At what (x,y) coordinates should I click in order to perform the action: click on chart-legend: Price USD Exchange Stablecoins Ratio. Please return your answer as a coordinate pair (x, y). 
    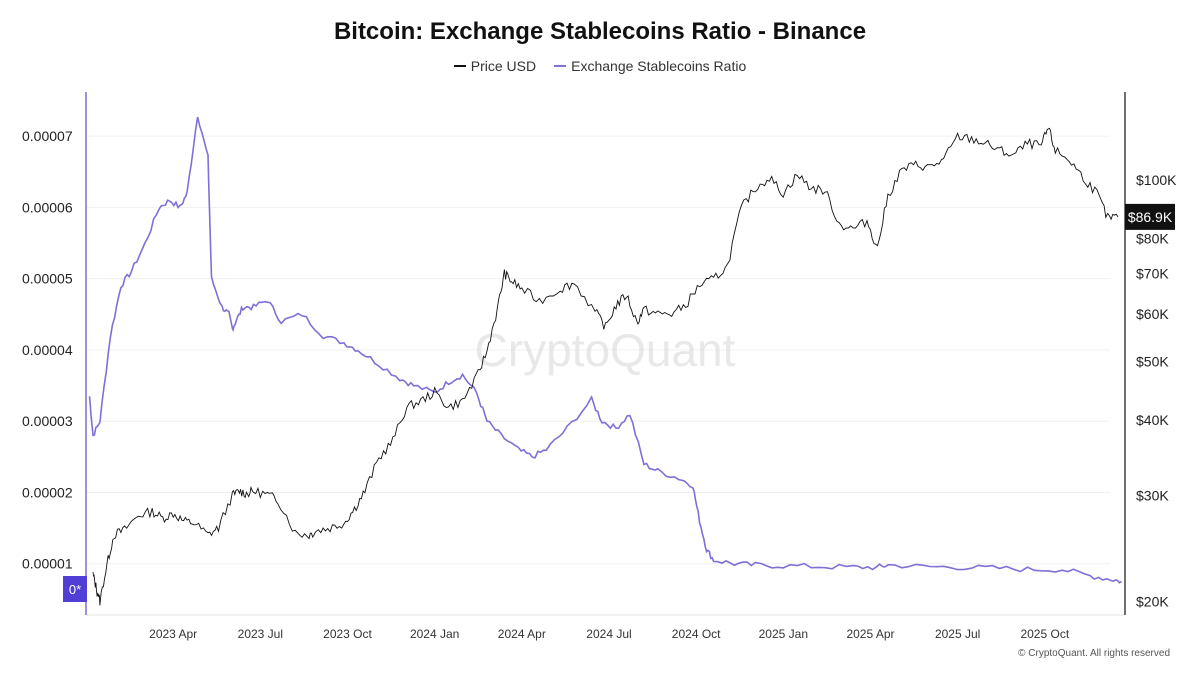
    Looking at the image, I should click on (600, 66).